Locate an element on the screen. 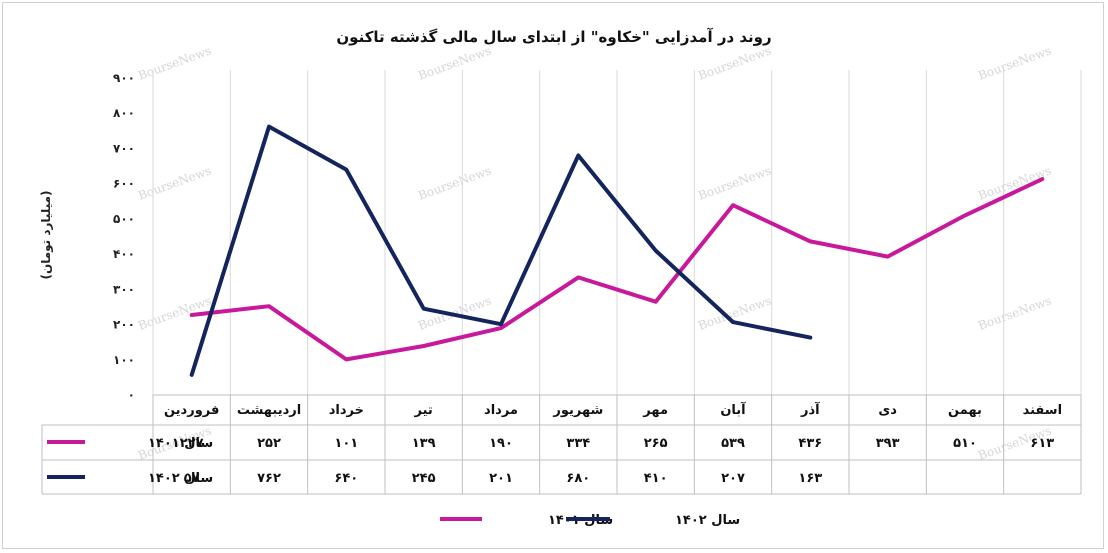  row-series-name: سال ۱۴۰۱ is located at coordinates (180, 443).